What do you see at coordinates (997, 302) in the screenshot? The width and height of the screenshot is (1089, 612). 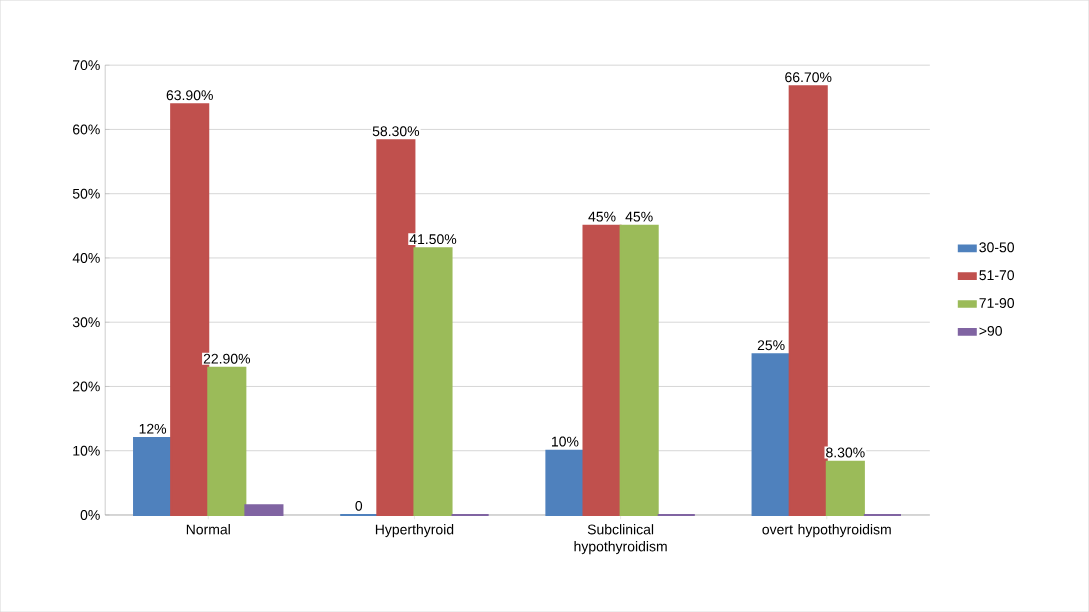 I see `legend-label: 71-90` at bounding box center [997, 302].